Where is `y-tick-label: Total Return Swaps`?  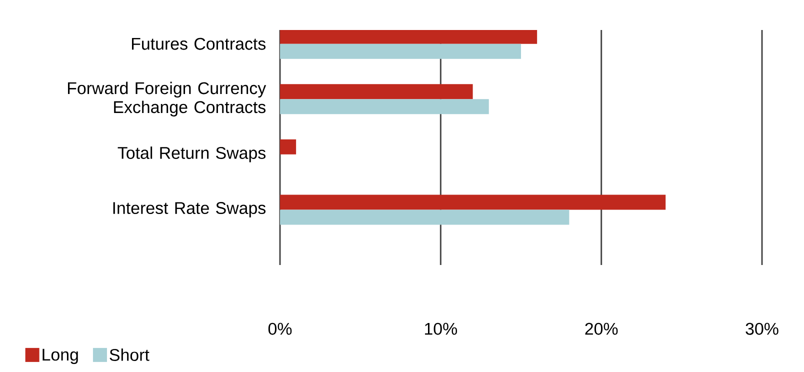 y-tick-label: Total Return Swaps is located at coordinates (192, 154).